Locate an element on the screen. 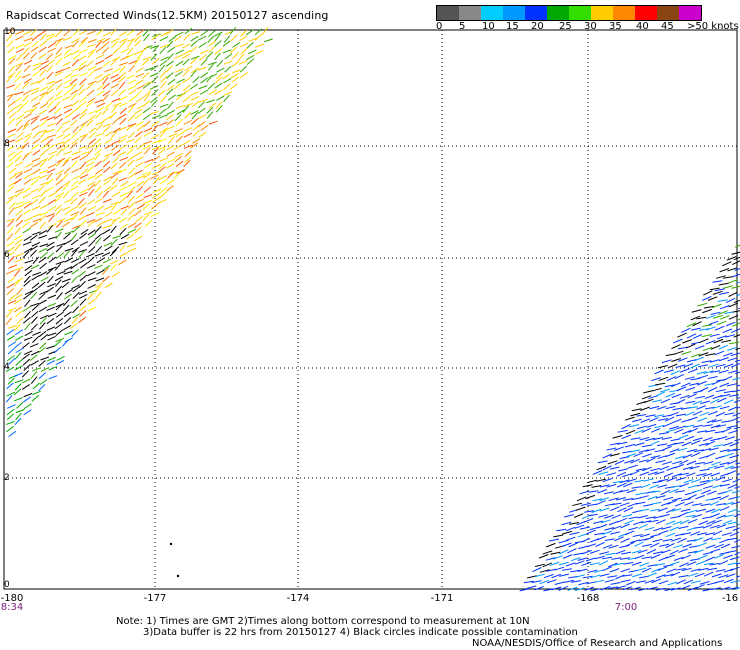 The image size is (740, 650). lat-tick-label: 8 is located at coordinates (7, 144).